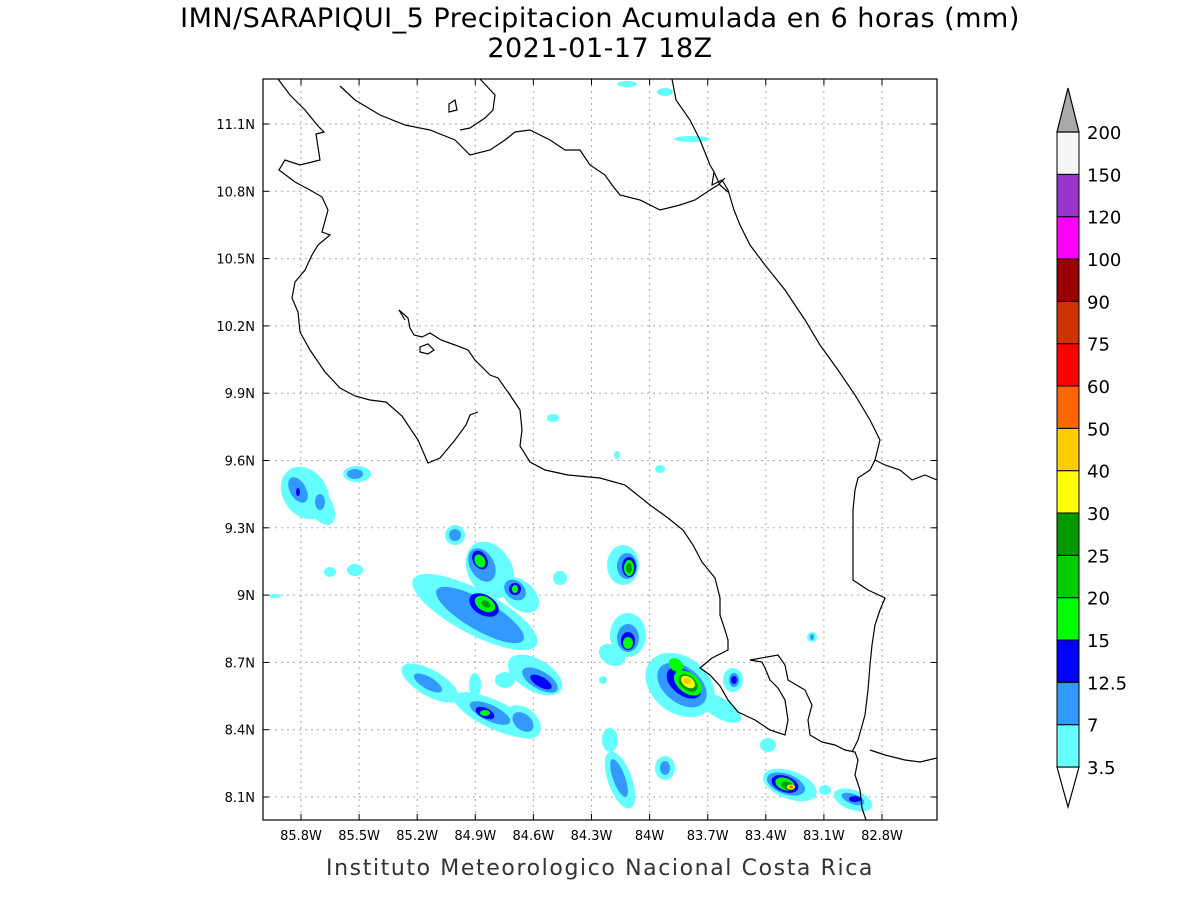  What do you see at coordinates (1107, 683) in the screenshot?
I see `colorbar-label: 12.5` at bounding box center [1107, 683].